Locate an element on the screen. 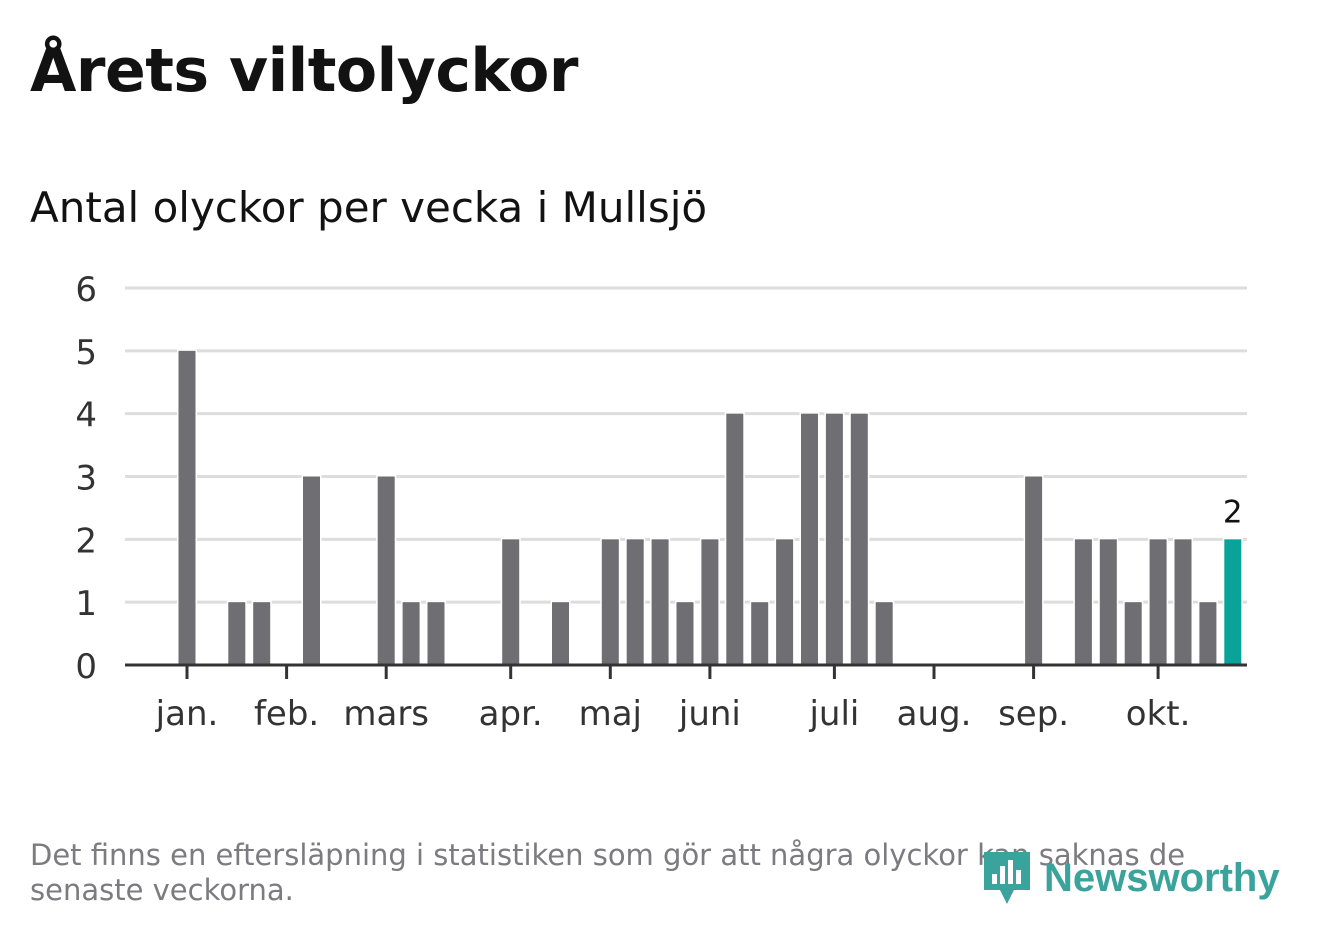 The height and width of the screenshot is (939, 1322). x-tick-label: sep. is located at coordinates (1033, 714).